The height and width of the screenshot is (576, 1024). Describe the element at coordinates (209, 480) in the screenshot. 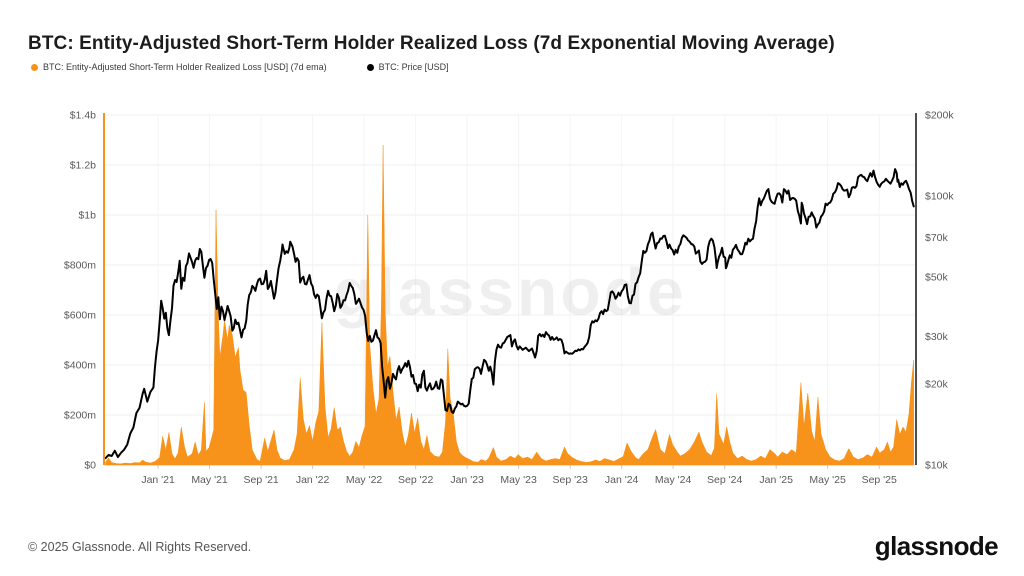

I see `x-tick-label: May '21` at that location.